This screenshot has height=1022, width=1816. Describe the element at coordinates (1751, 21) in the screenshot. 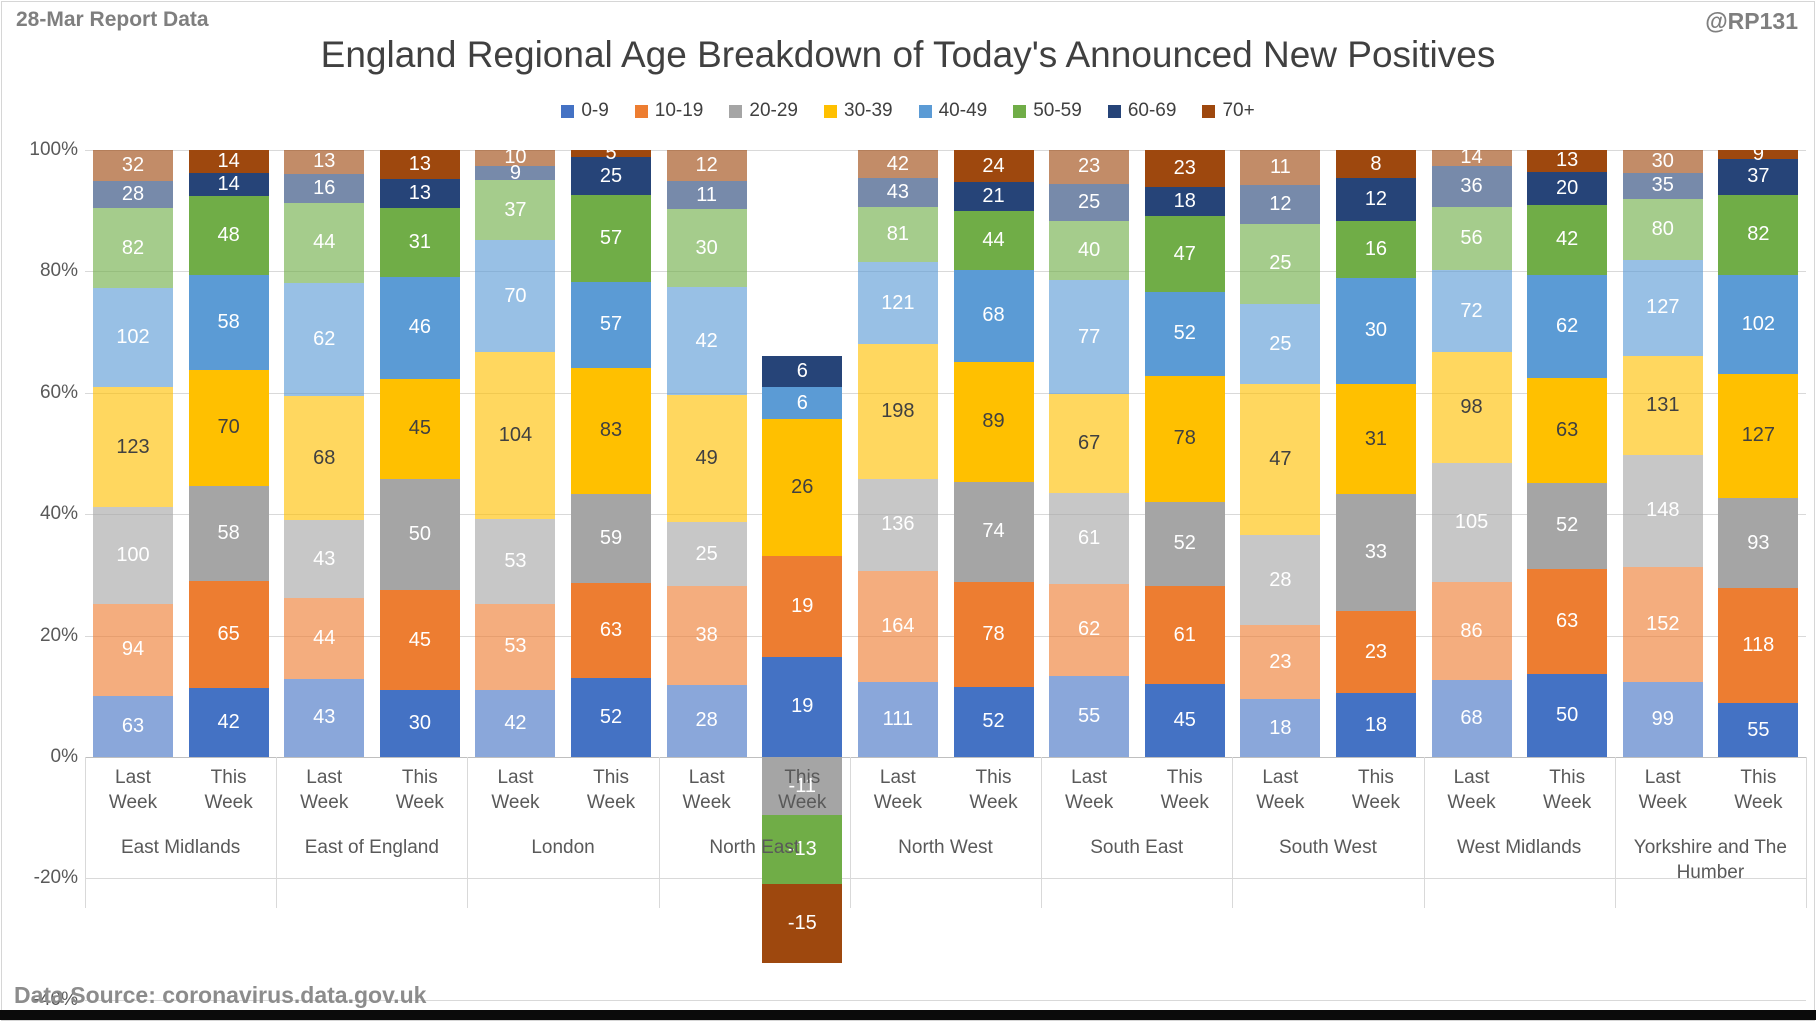

I see `author-handle: @RP131` at that location.